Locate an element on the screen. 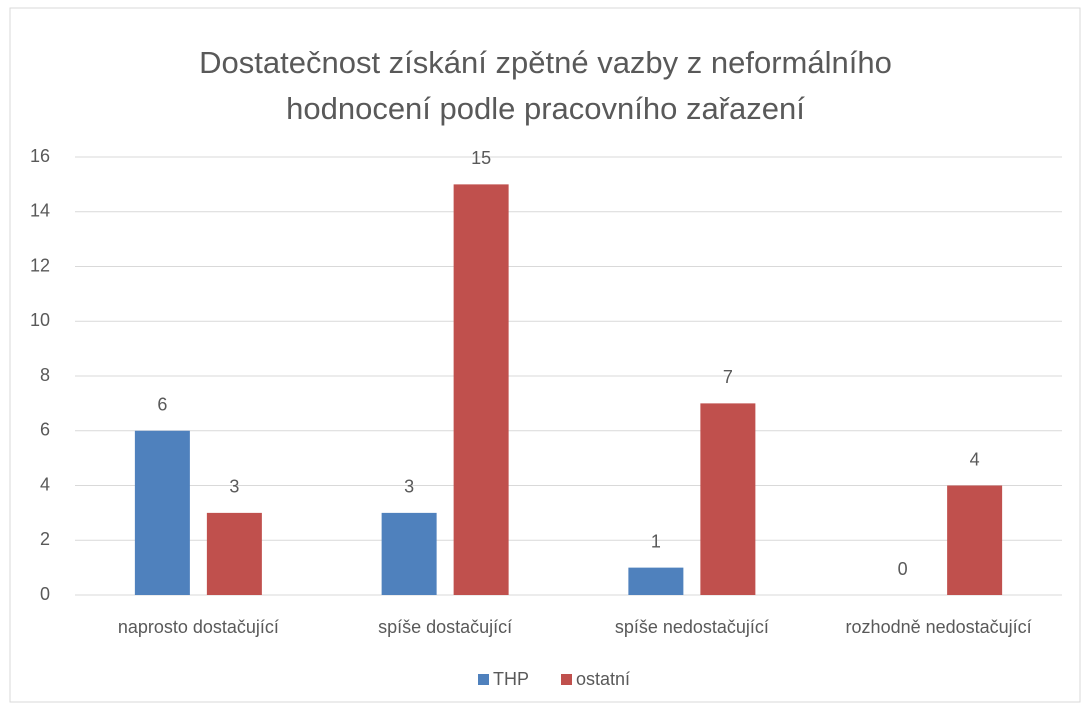  x-tick-label: rozhodně nedostačující is located at coordinates (939, 627).